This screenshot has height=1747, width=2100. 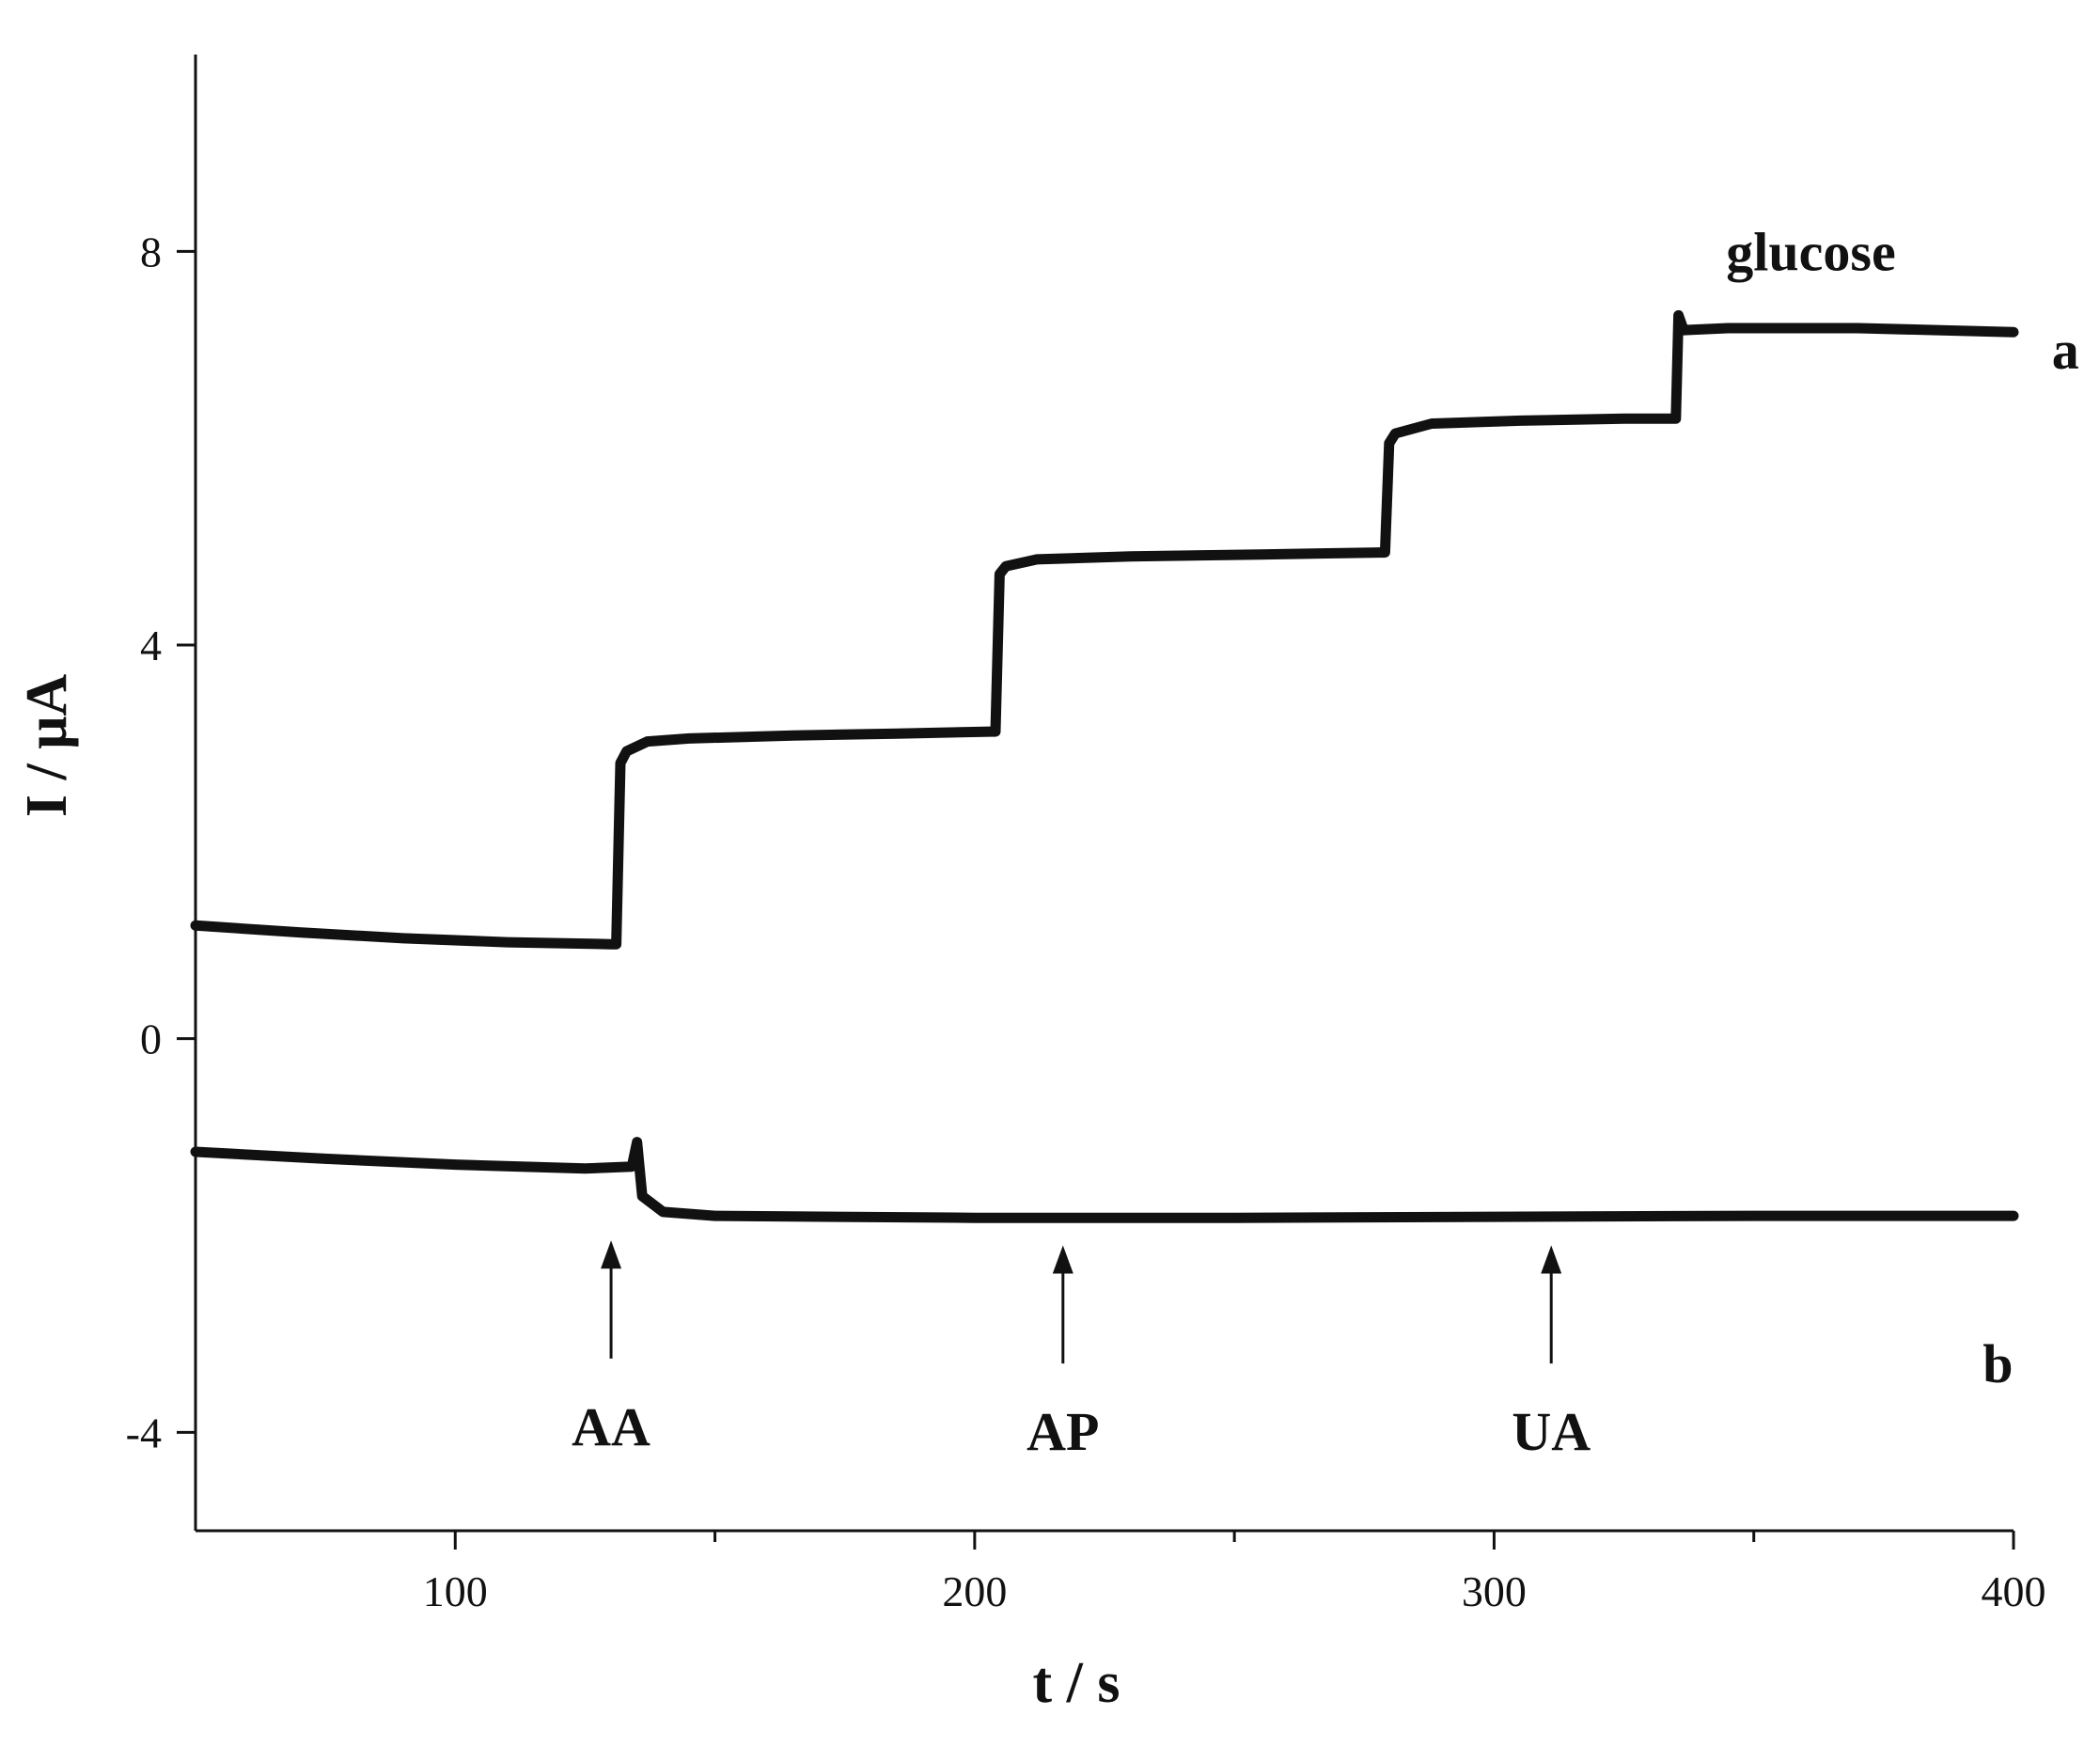 I want to click on arrow-label: AP, so click(x=1062, y=1431).